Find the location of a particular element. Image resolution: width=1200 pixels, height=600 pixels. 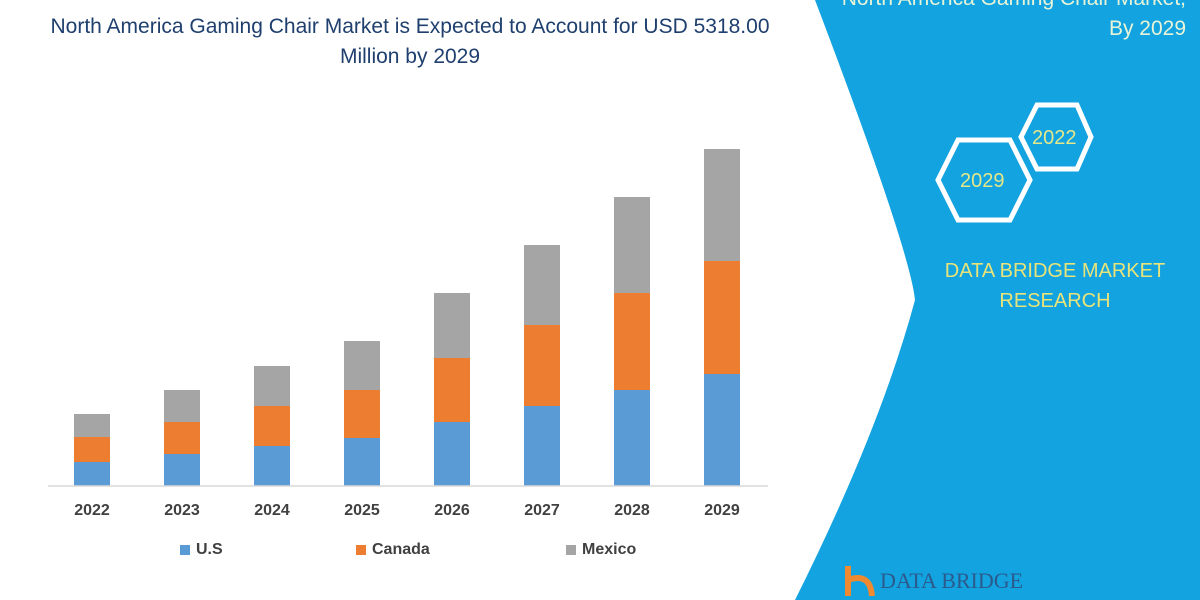

bar-canada-2022 is located at coordinates (92, 449).